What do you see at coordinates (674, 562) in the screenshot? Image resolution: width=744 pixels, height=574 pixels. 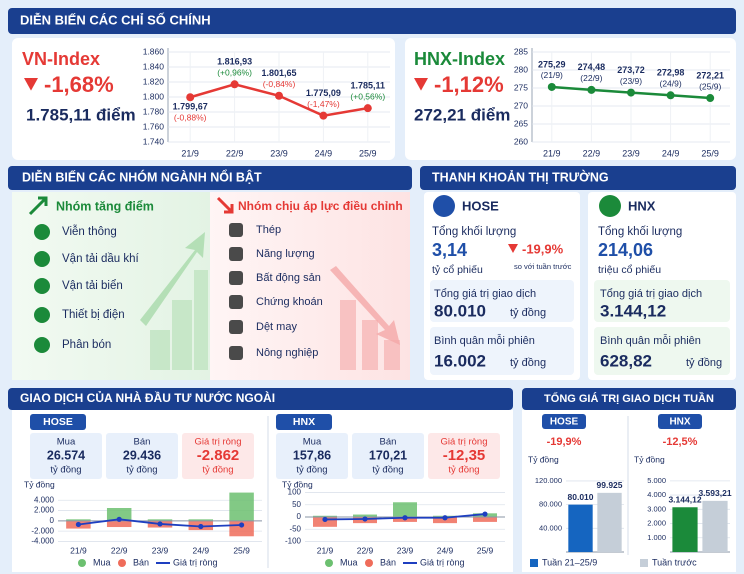 I see `legend-label: Tuần trước` at bounding box center [674, 562].